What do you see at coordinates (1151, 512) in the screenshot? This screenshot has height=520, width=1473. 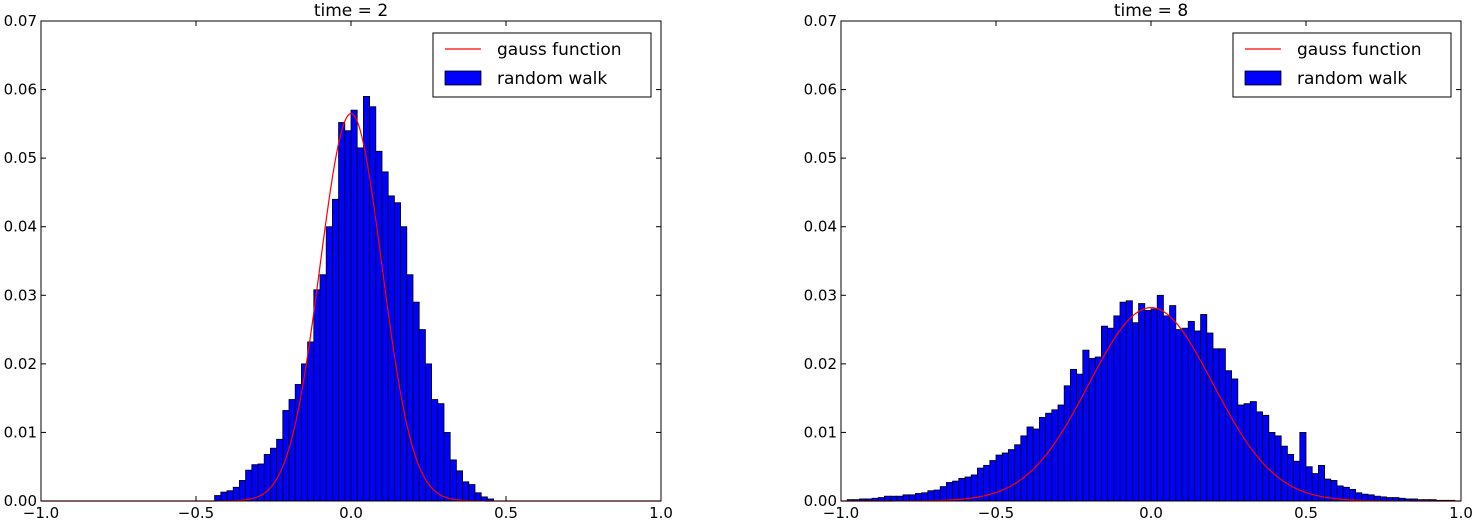 I see `x-tick-label: 0.0` at bounding box center [1151, 512].